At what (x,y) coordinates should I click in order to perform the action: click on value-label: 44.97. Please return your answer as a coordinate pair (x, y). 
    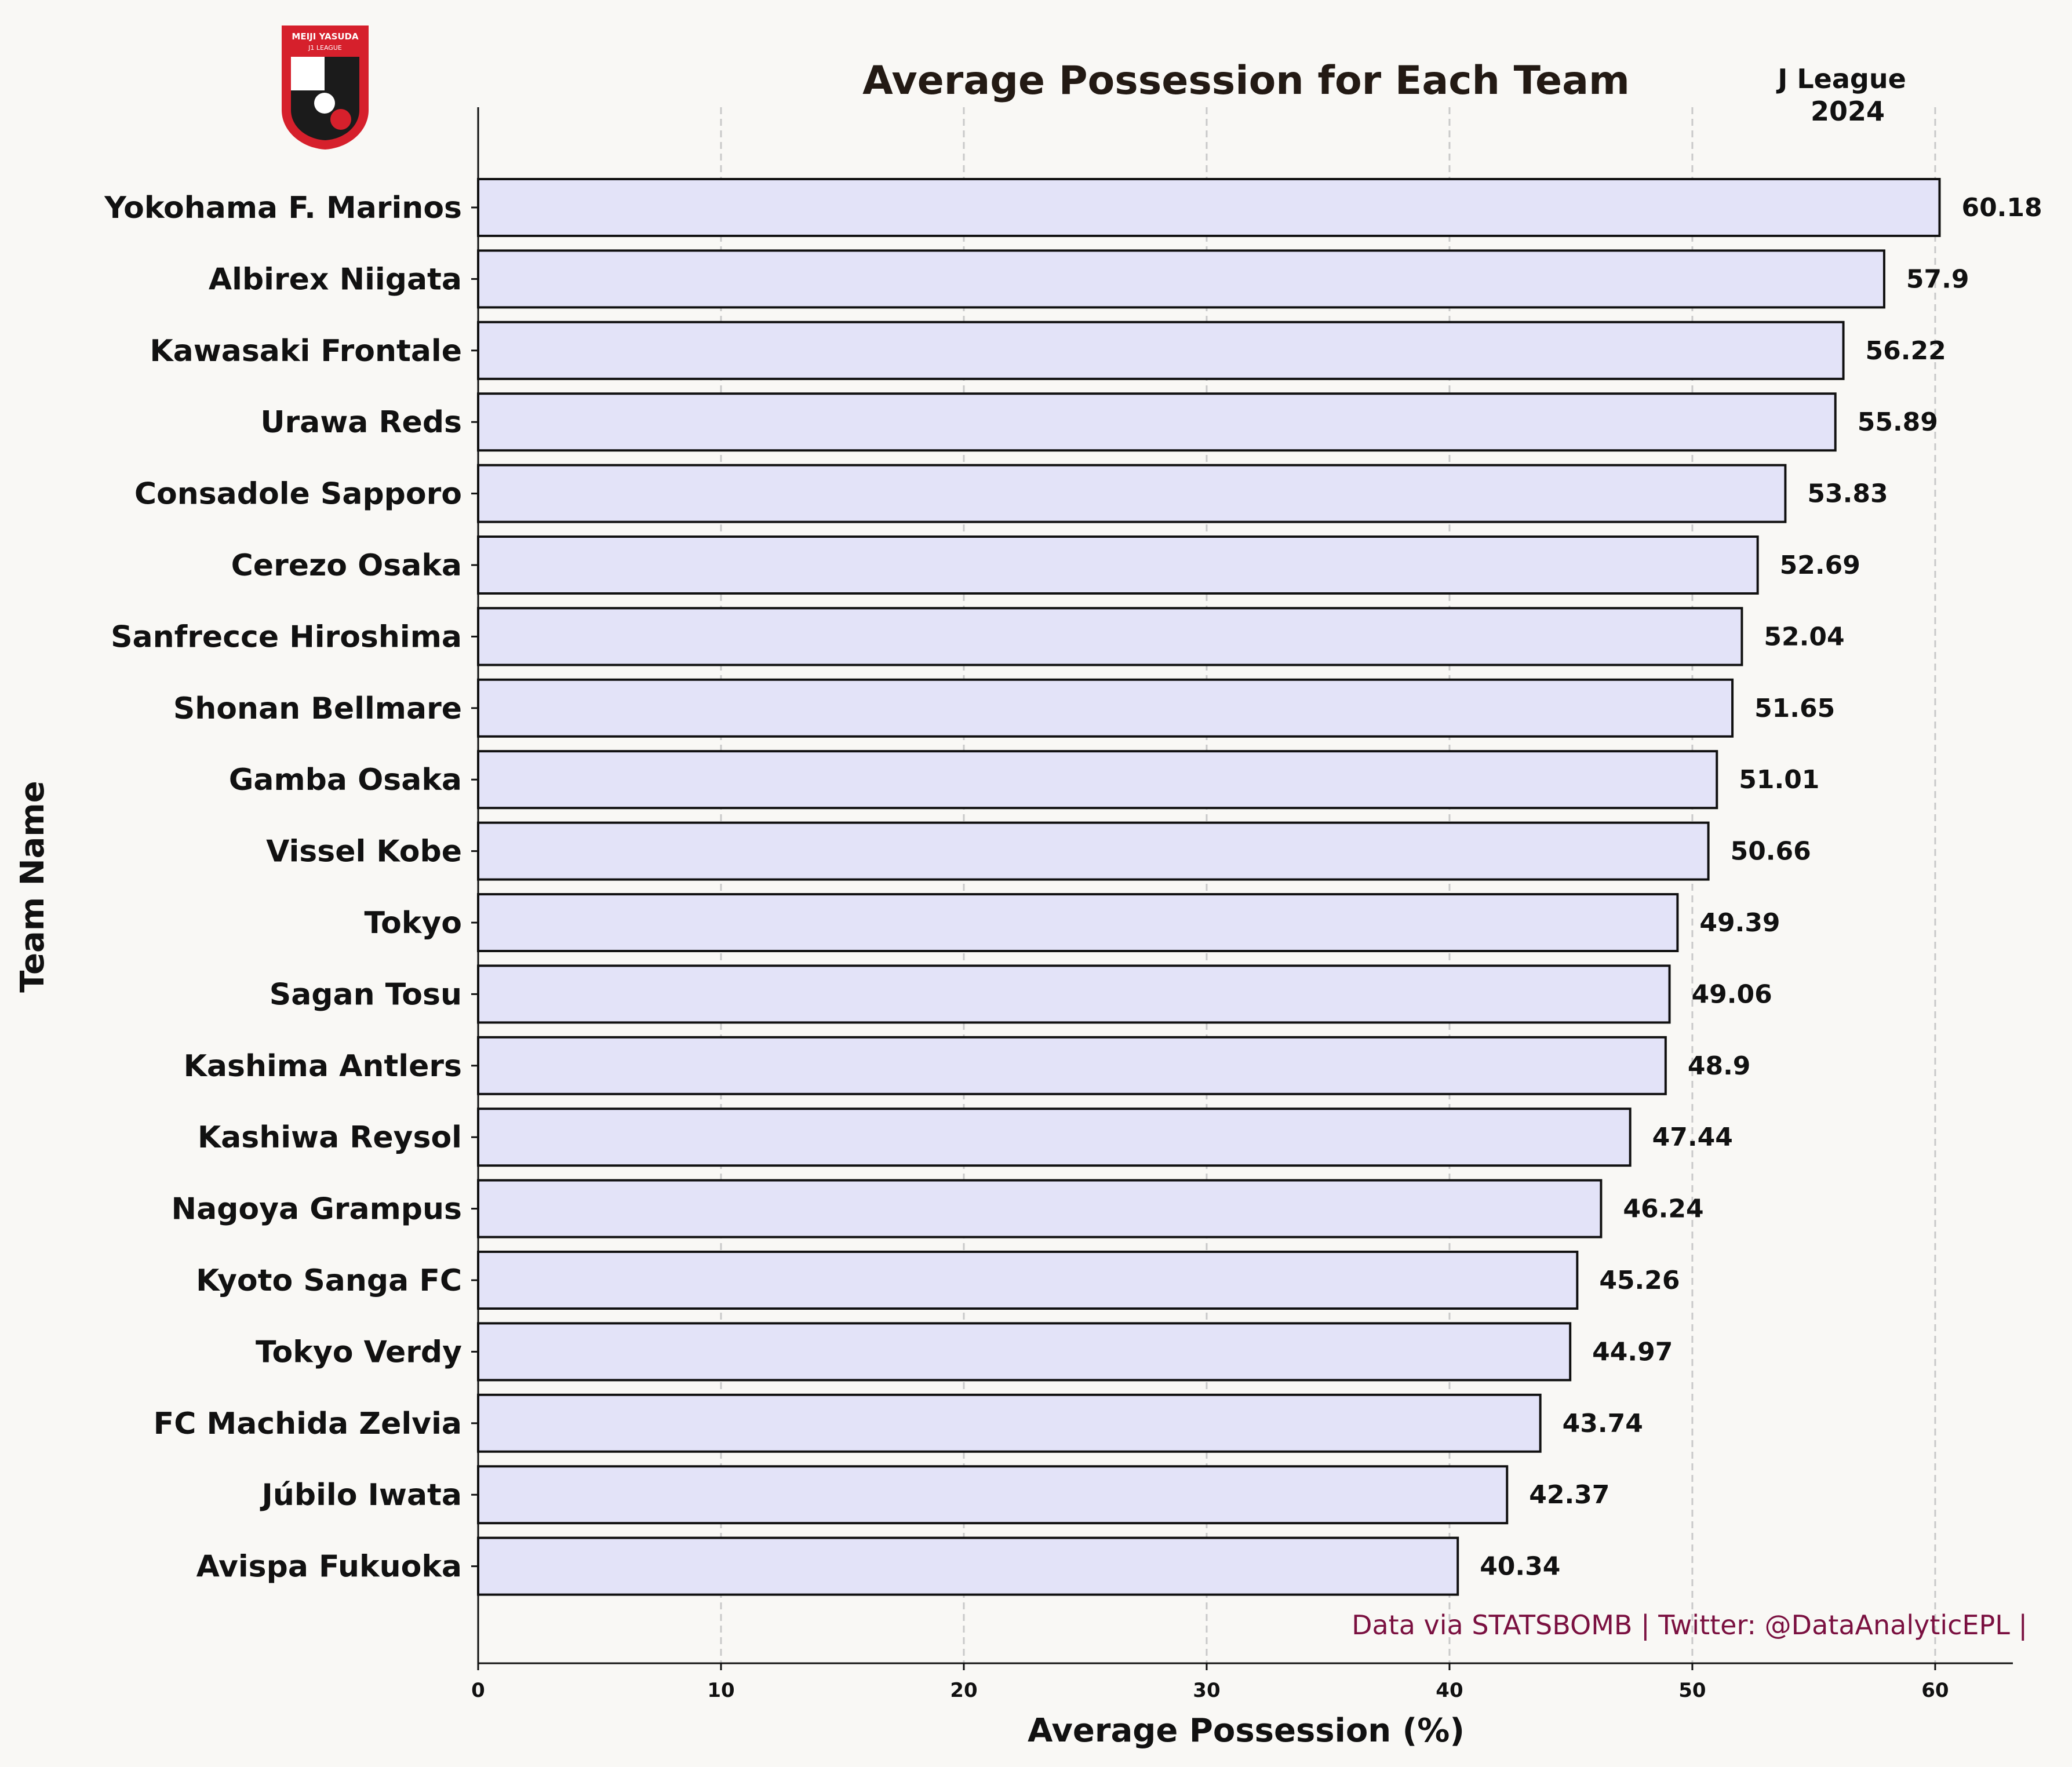
    Looking at the image, I should click on (1632, 1352).